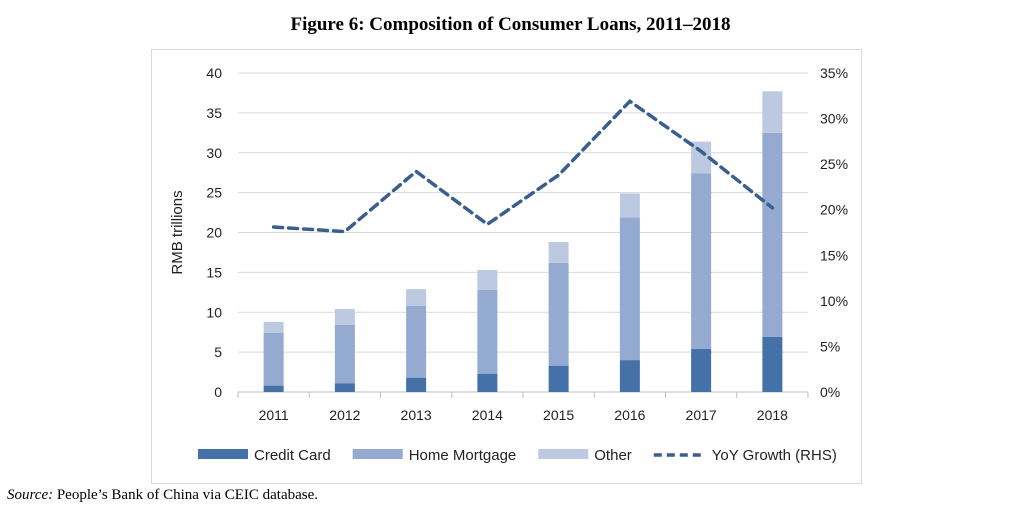 This screenshot has width=1021, height=512. Describe the element at coordinates (416, 415) in the screenshot. I see `x-tick-label: 2013` at that location.